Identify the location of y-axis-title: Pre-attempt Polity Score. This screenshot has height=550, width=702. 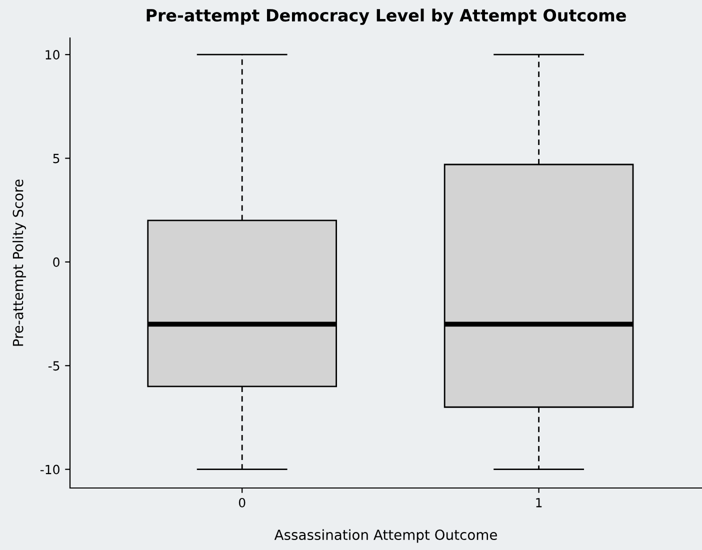
(19, 263).